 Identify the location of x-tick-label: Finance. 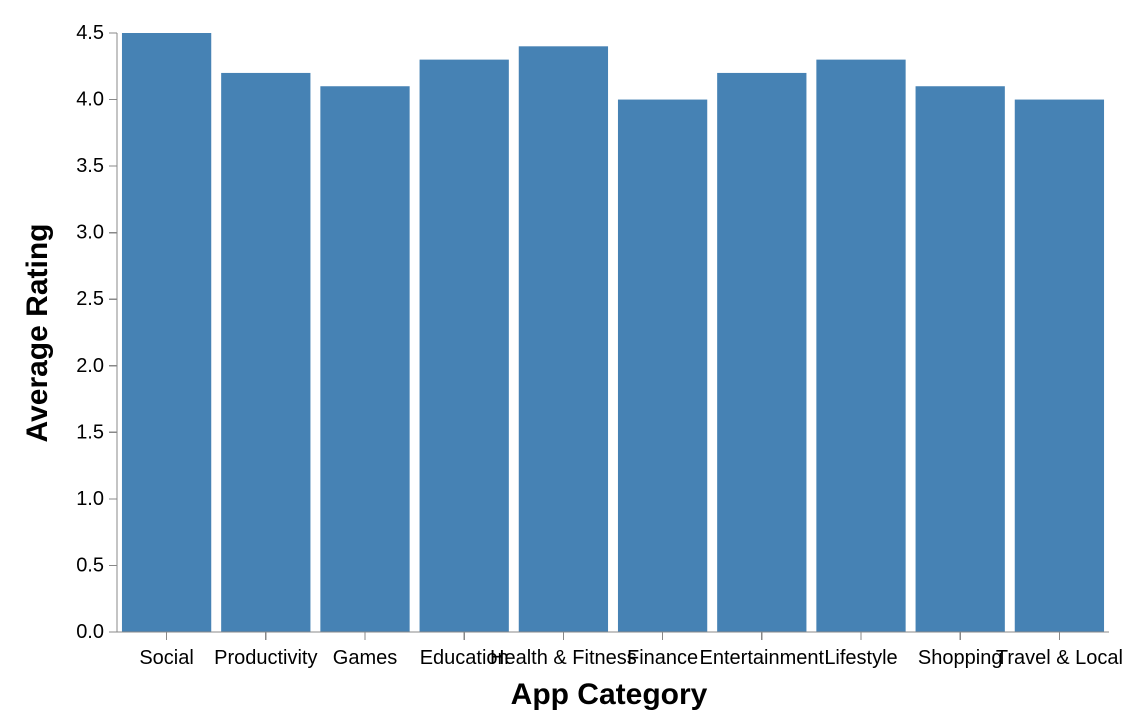
(662, 658).